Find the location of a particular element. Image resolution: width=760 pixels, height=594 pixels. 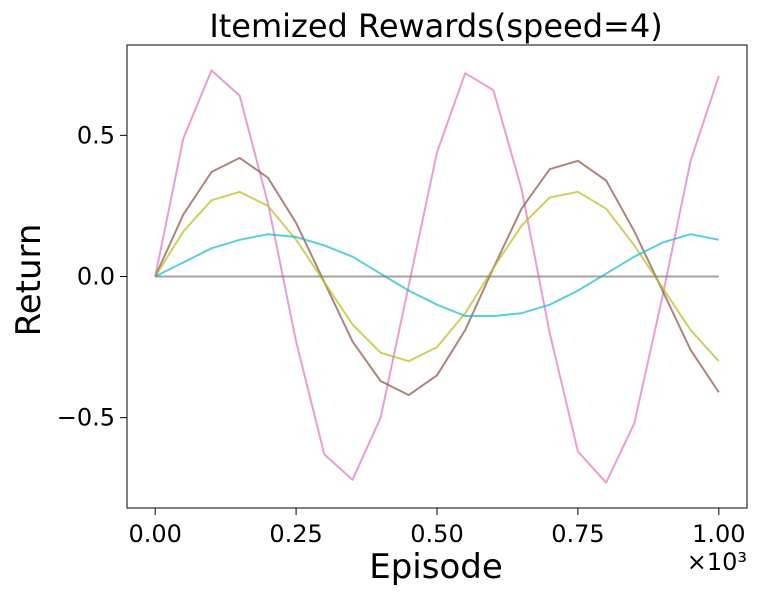

y-tick-label: 0.0 is located at coordinates (96, 277).